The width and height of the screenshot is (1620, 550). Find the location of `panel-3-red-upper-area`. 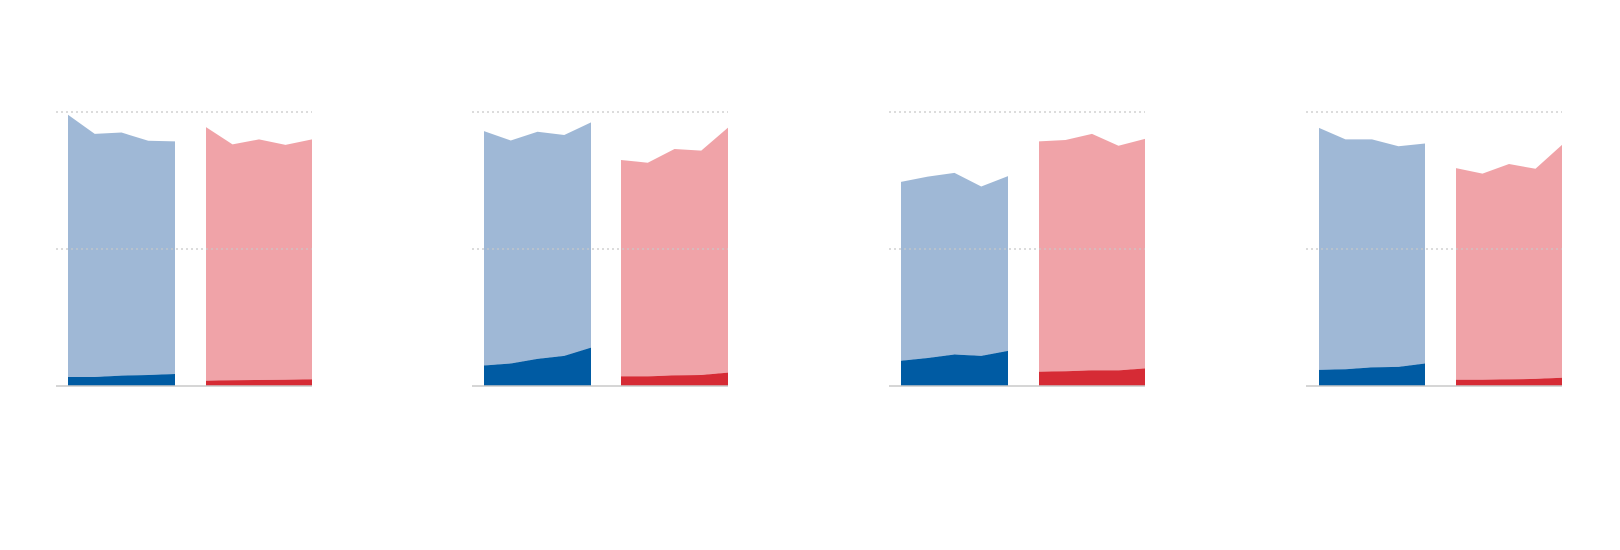

panel-3-red-upper-area is located at coordinates (1092, 252).